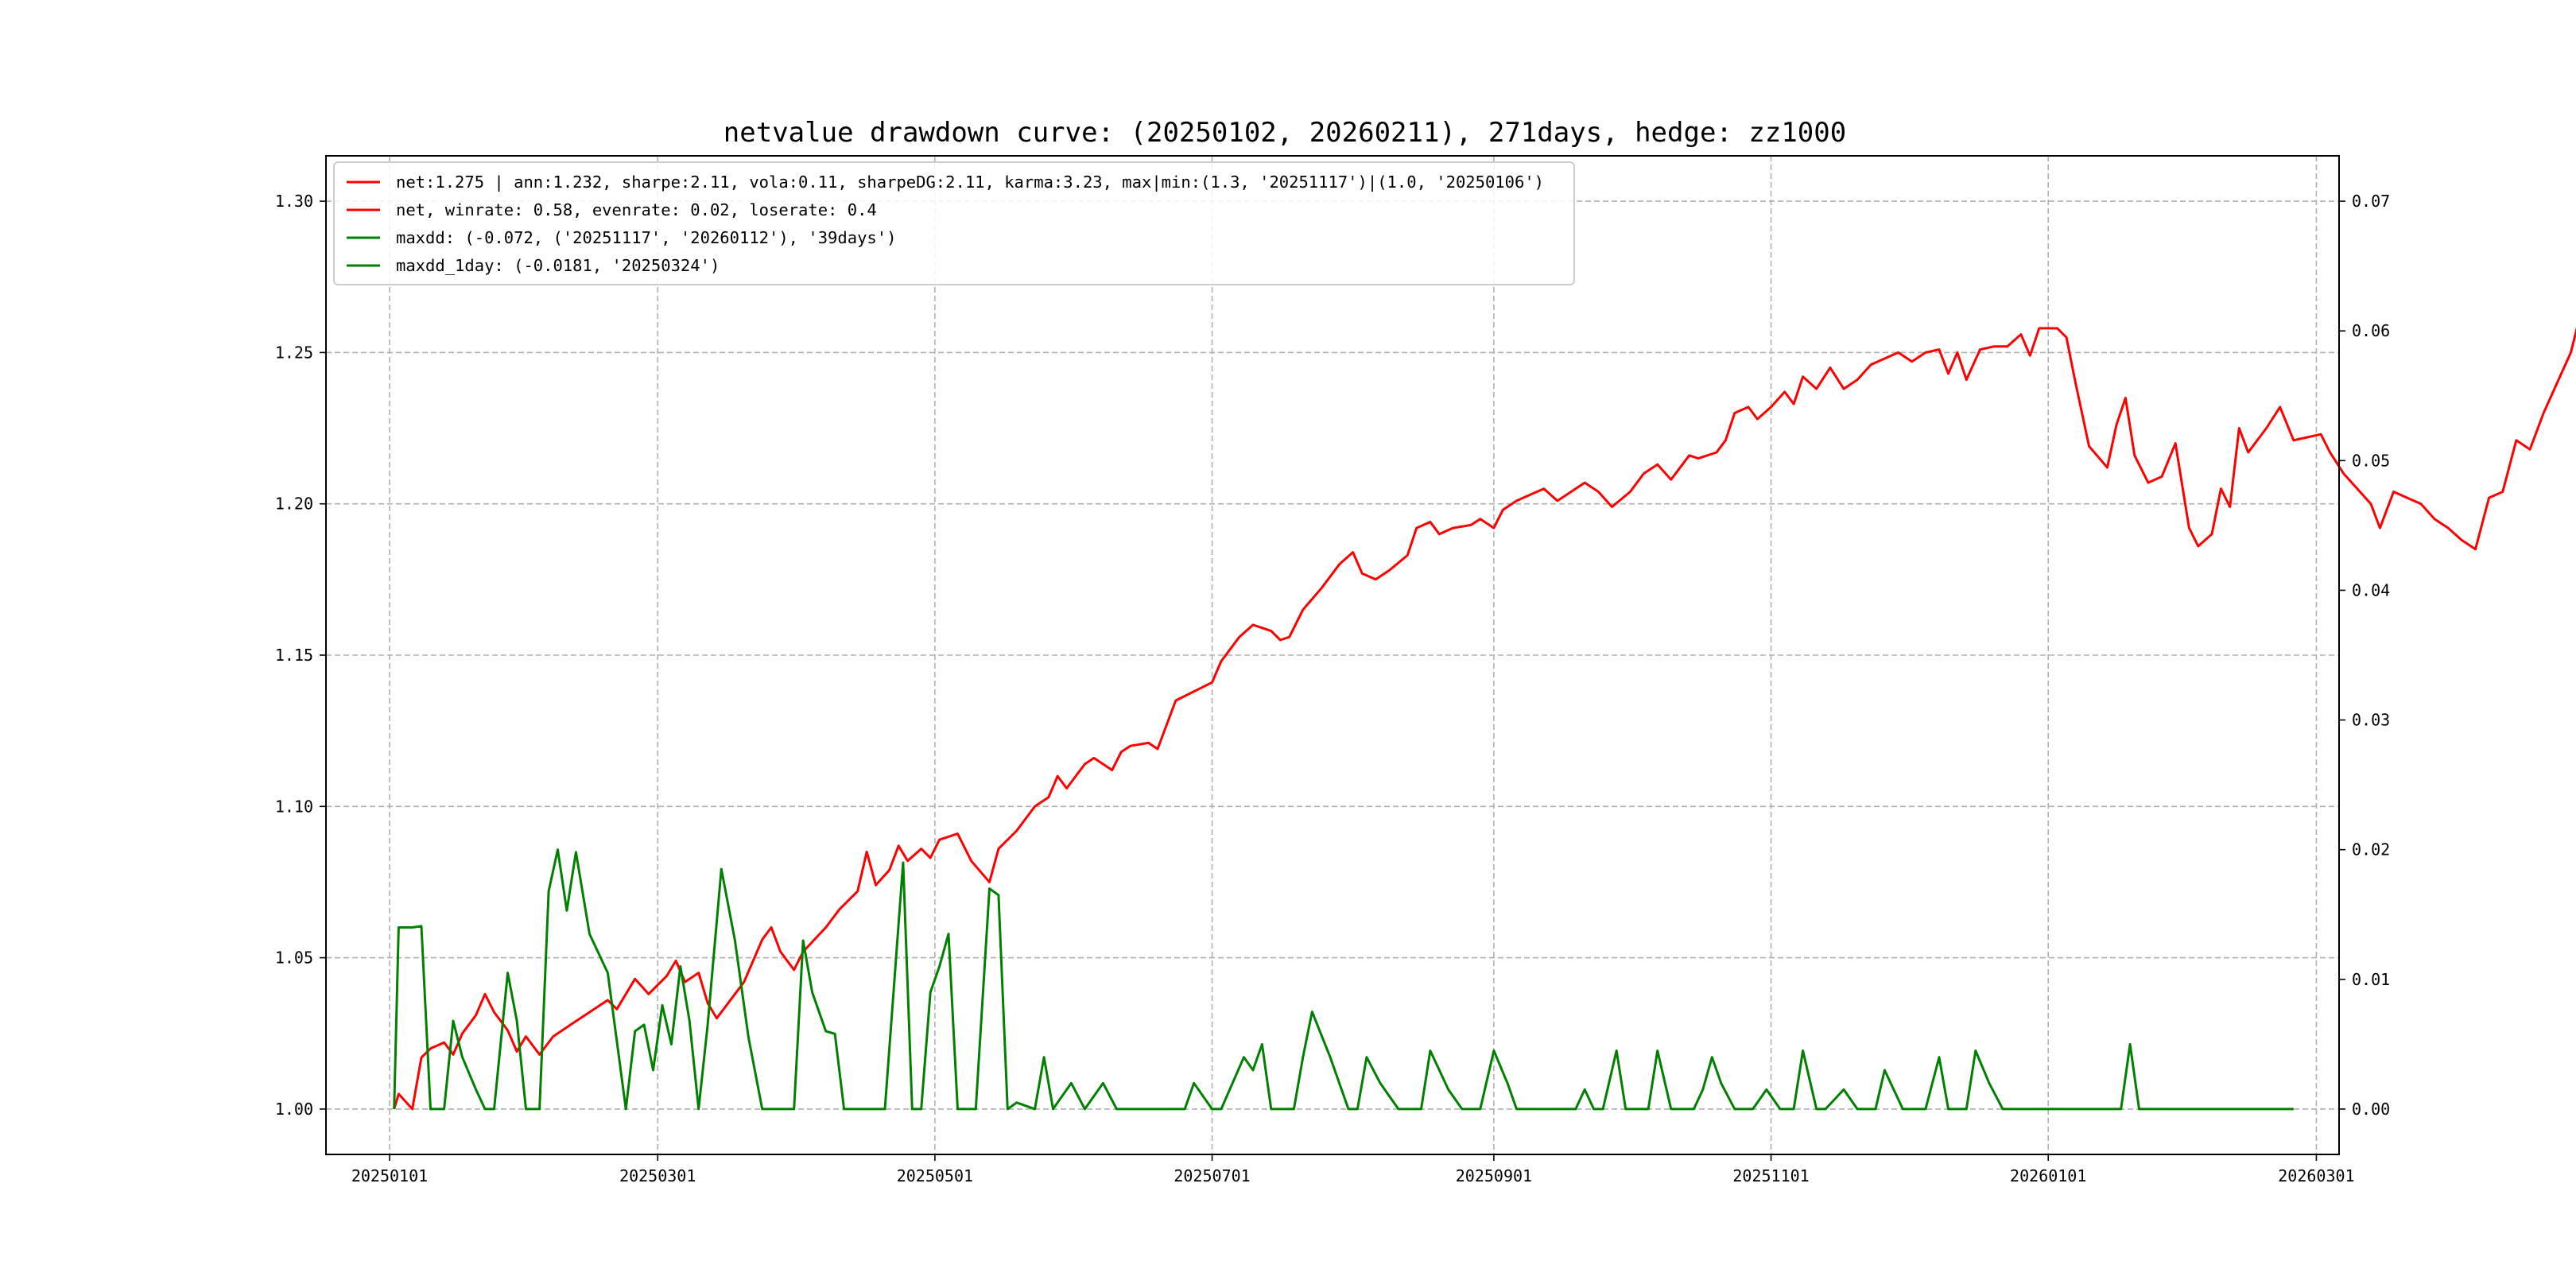 Image resolution: width=2576 pixels, height=1288 pixels. Describe the element at coordinates (1770, 1175) in the screenshot. I see `x-tick-label: 20251101` at that location.